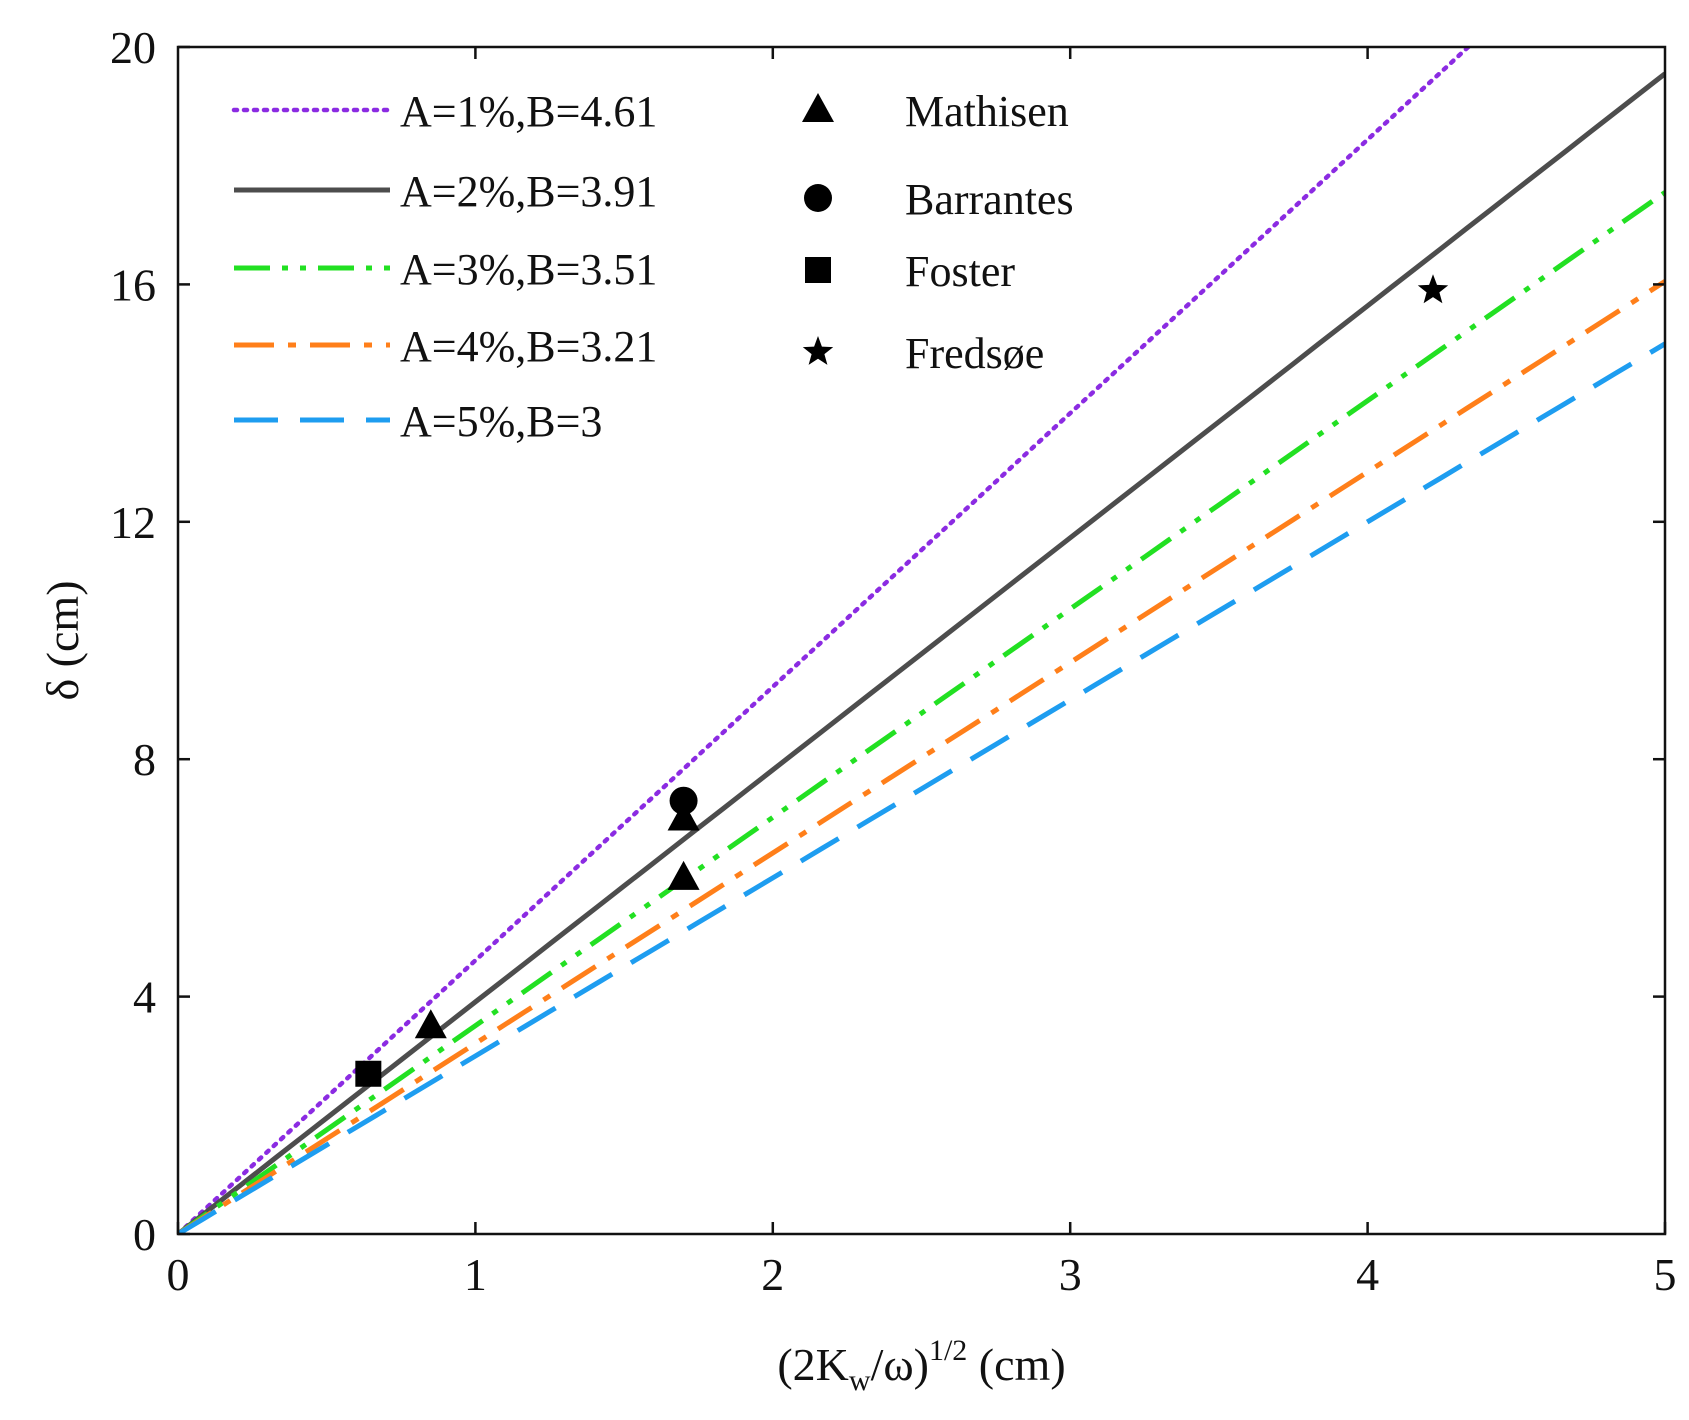 This screenshot has width=1689, height=1420. I want to click on x-axis-title-sup: 1/2, so click(948, 1350).